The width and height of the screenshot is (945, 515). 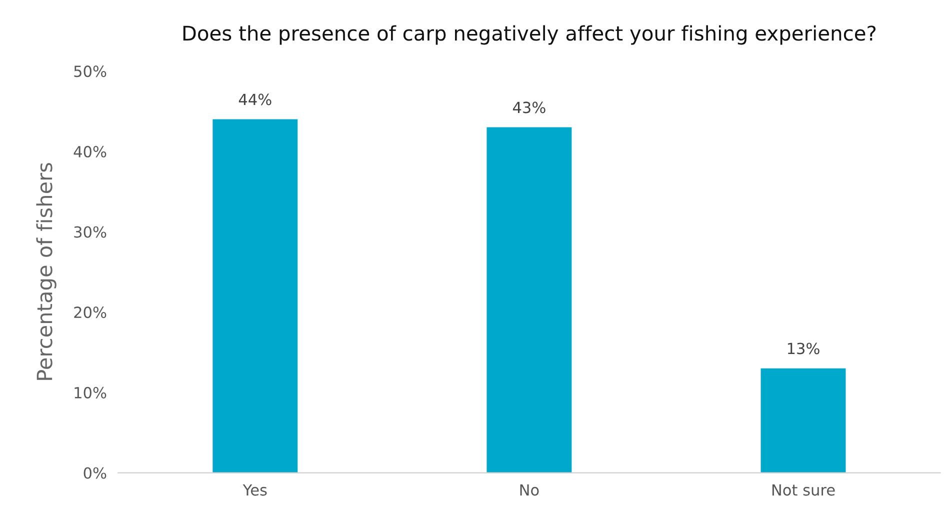 What do you see at coordinates (90, 312) in the screenshot?
I see `y-tick-label: 20%` at bounding box center [90, 312].